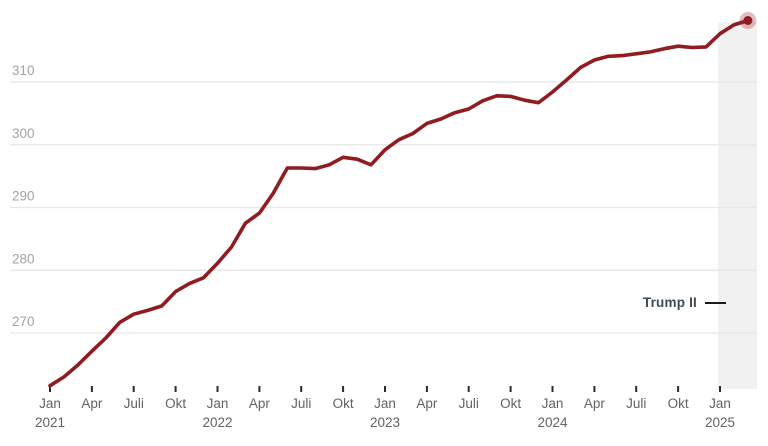  I want to click on x-axis-year-label: 2023, so click(385, 422).